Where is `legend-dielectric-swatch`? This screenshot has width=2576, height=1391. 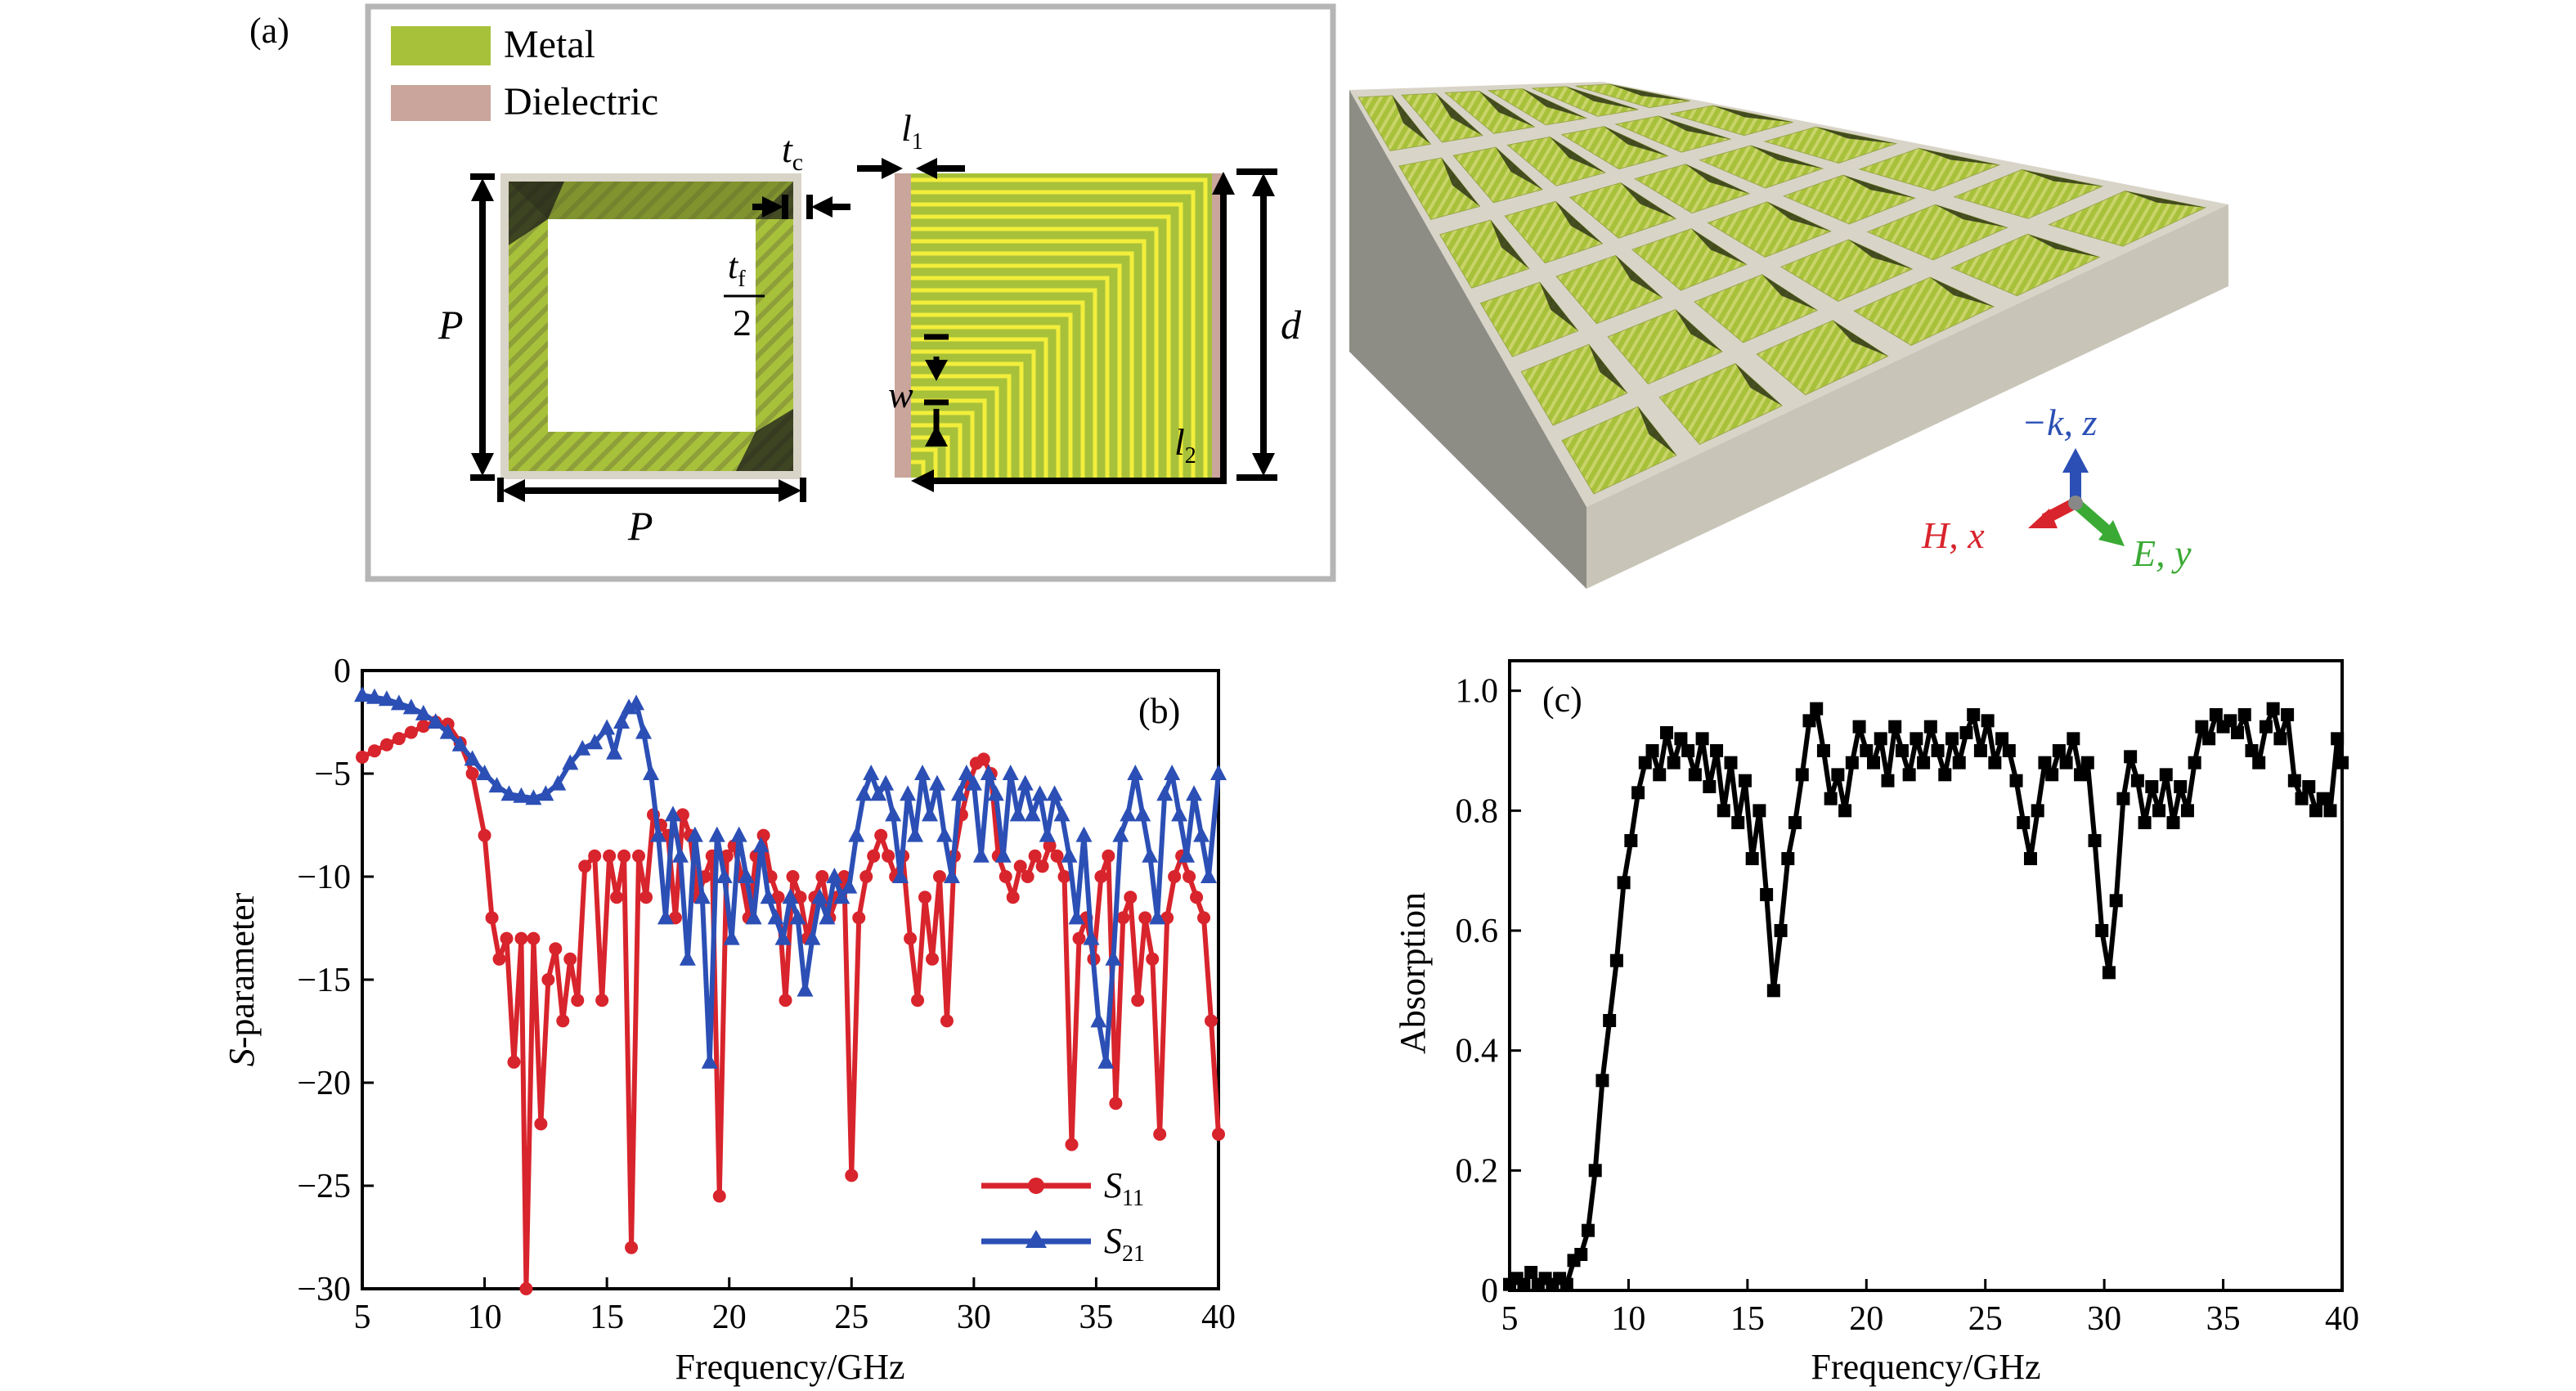 legend-dielectric-swatch is located at coordinates (441, 103).